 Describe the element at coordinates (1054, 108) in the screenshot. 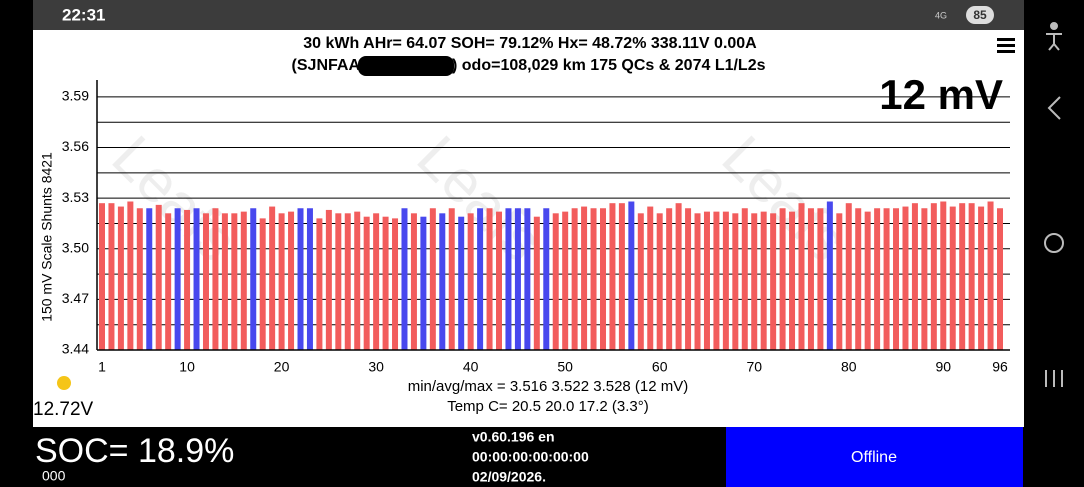

I see `back-button` at that location.